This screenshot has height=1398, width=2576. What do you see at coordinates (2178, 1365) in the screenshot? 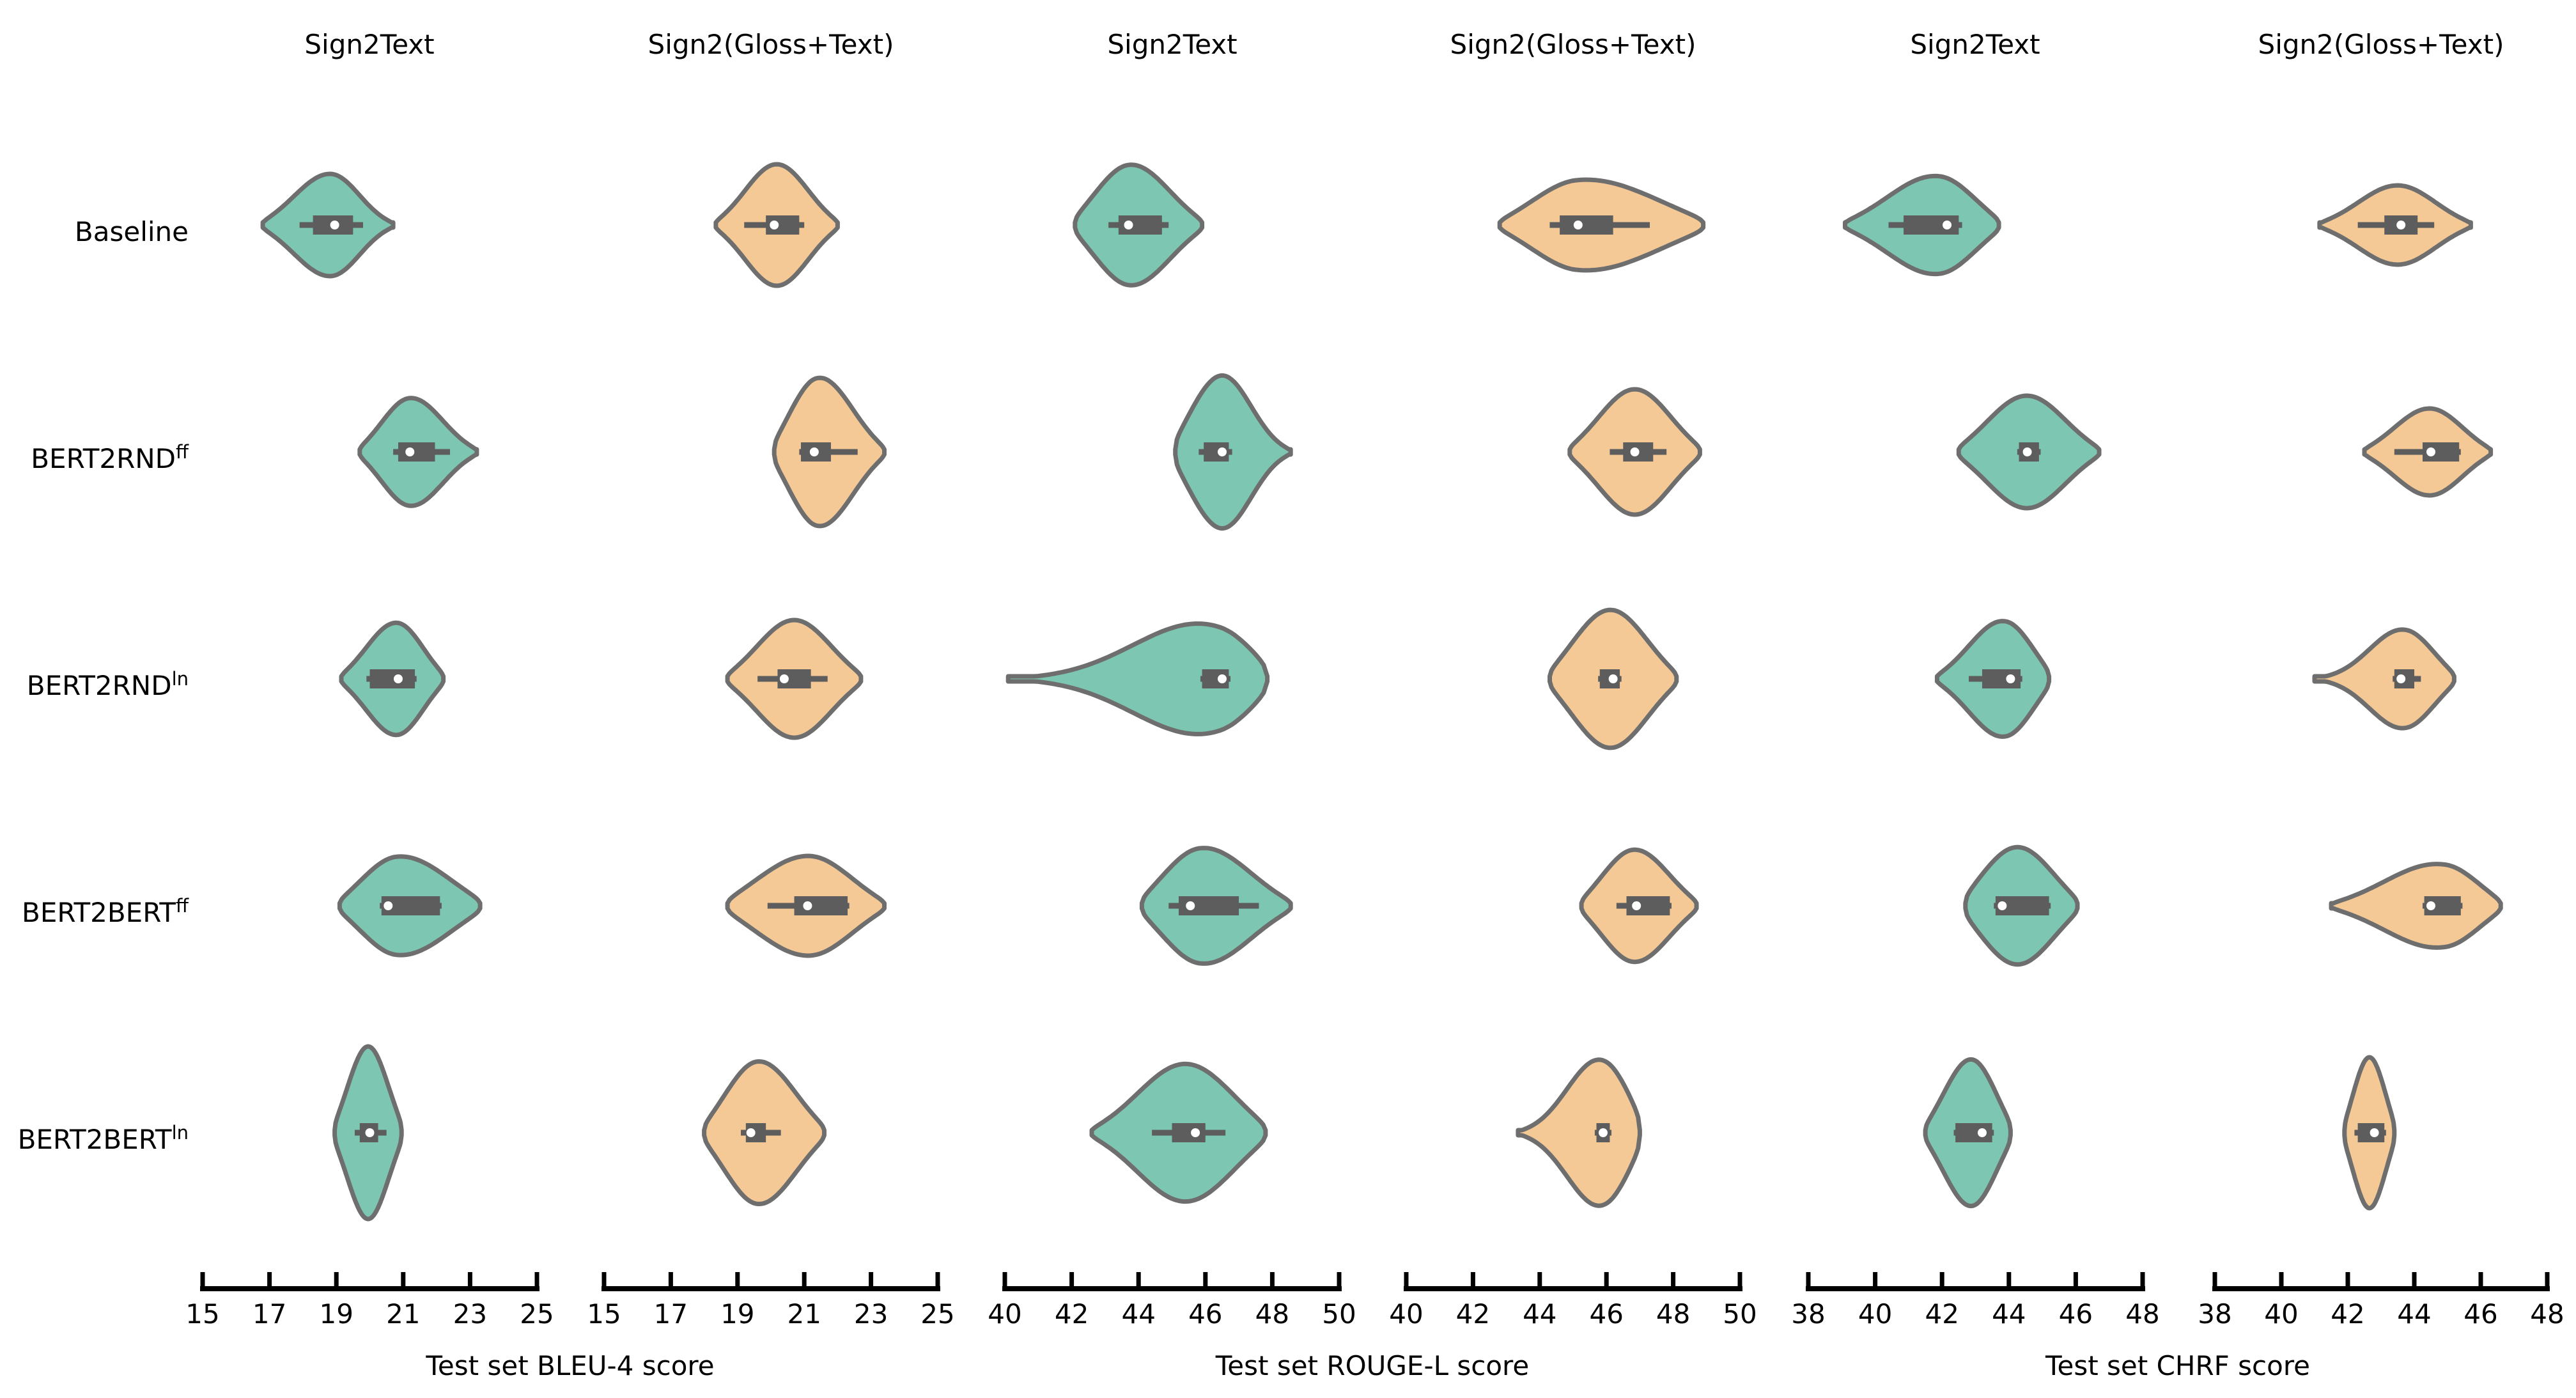
I see `x-axis-label-chrf: Test set CHRF score` at bounding box center [2178, 1365].